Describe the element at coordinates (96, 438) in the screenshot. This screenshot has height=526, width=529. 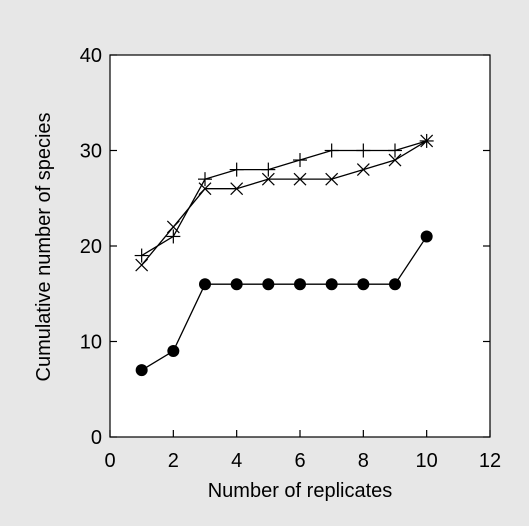
I see `y-tick-label: 0` at that location.